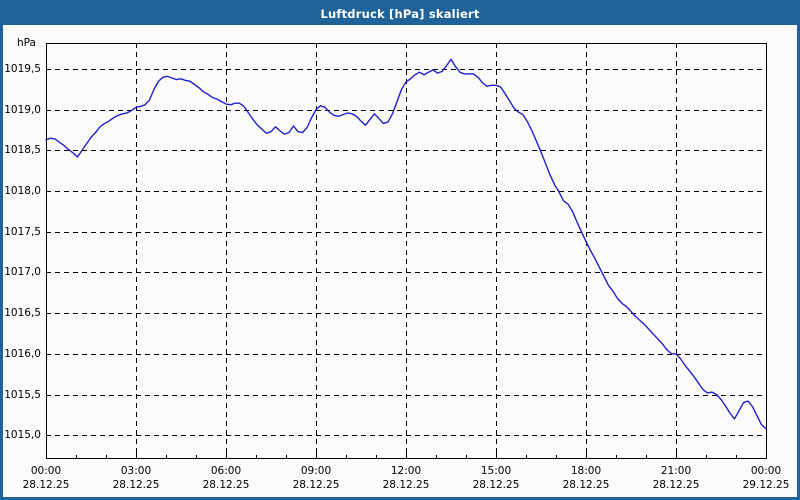 The image size is (800, 500). What do you see at coordinates (586, 471) in the screenshot?
I see `x-axis-tick-time: 18:00` at bounding box center [586, 471].